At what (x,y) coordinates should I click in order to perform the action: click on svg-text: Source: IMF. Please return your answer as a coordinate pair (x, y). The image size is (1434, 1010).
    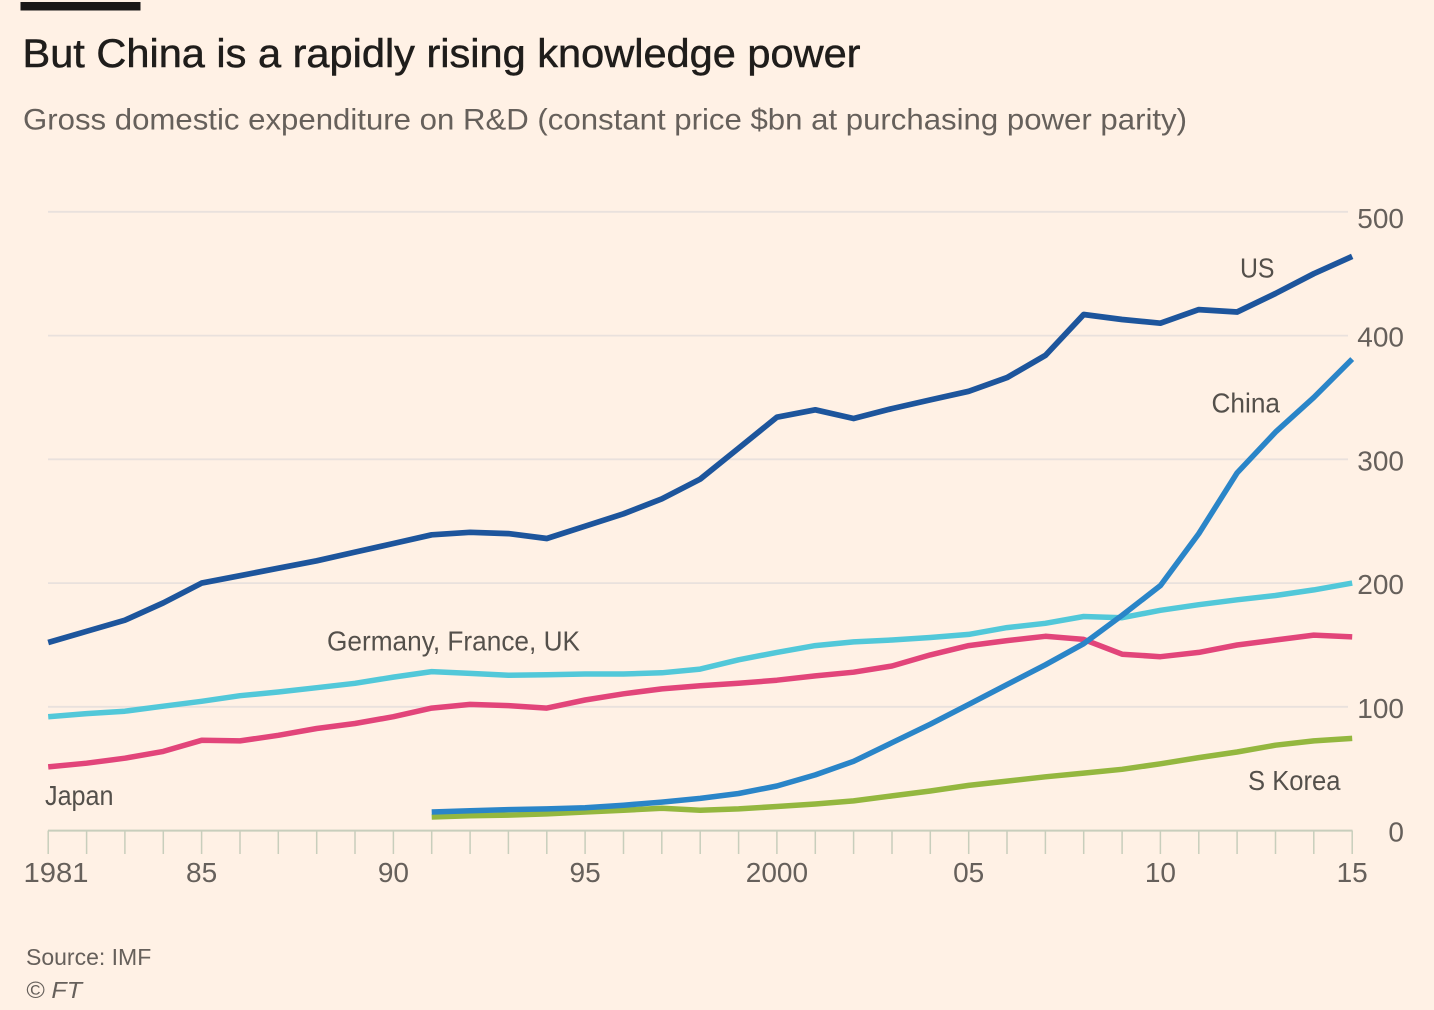
    Looking at the image, I should click on (88, 957).